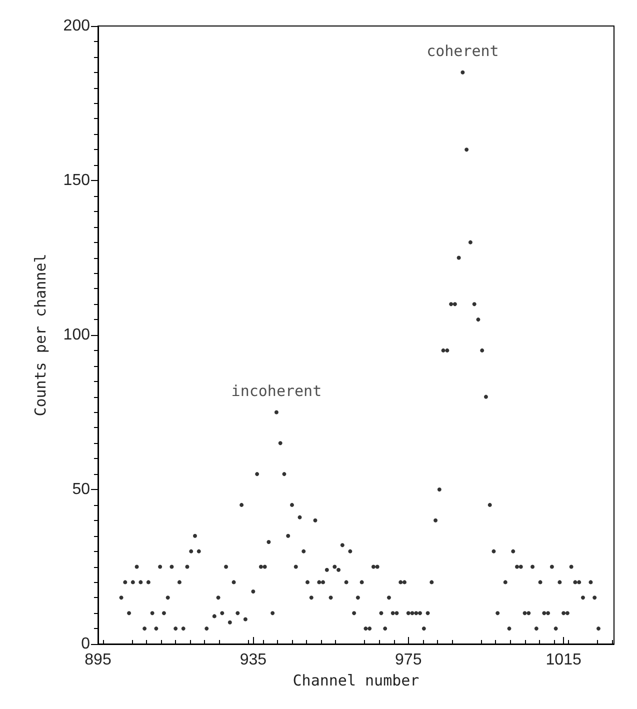 The image size is (637, 709). Describe the element at coordinates (76, 180) in the screenshot. I see `y-tick-label: 150` at that location.